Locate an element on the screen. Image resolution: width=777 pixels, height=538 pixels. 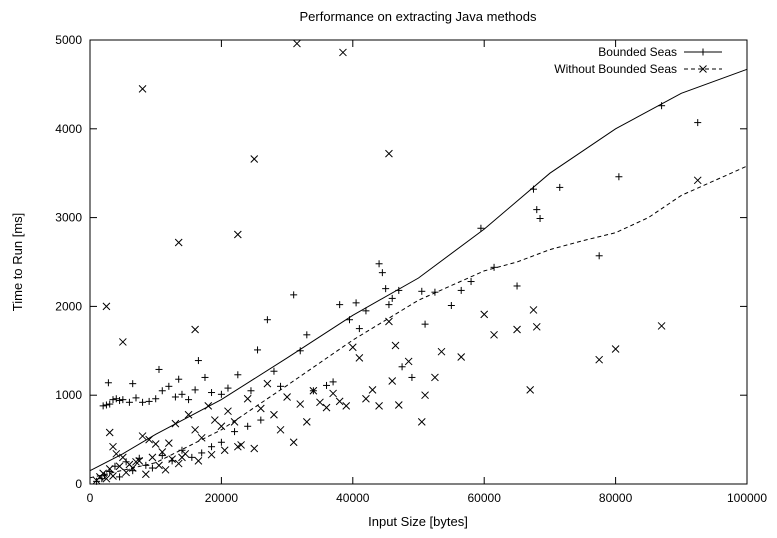
y-axis-label: Time to Run [ms] is located at coordinates (17, 262).